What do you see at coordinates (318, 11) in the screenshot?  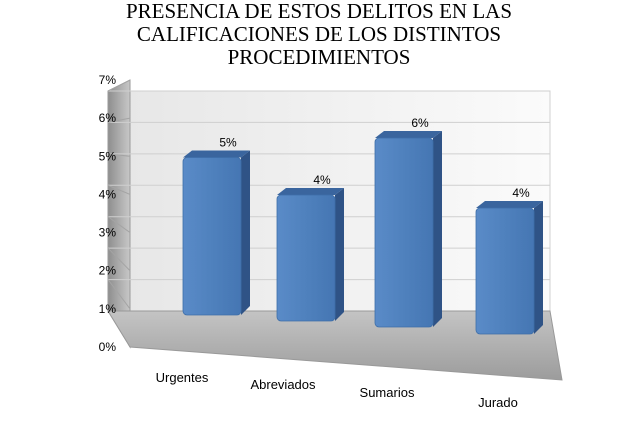 I see `title-line-1: PRESENCIA DE ESTOS DELITOS EN LAS` at bounding box center [318, 11].